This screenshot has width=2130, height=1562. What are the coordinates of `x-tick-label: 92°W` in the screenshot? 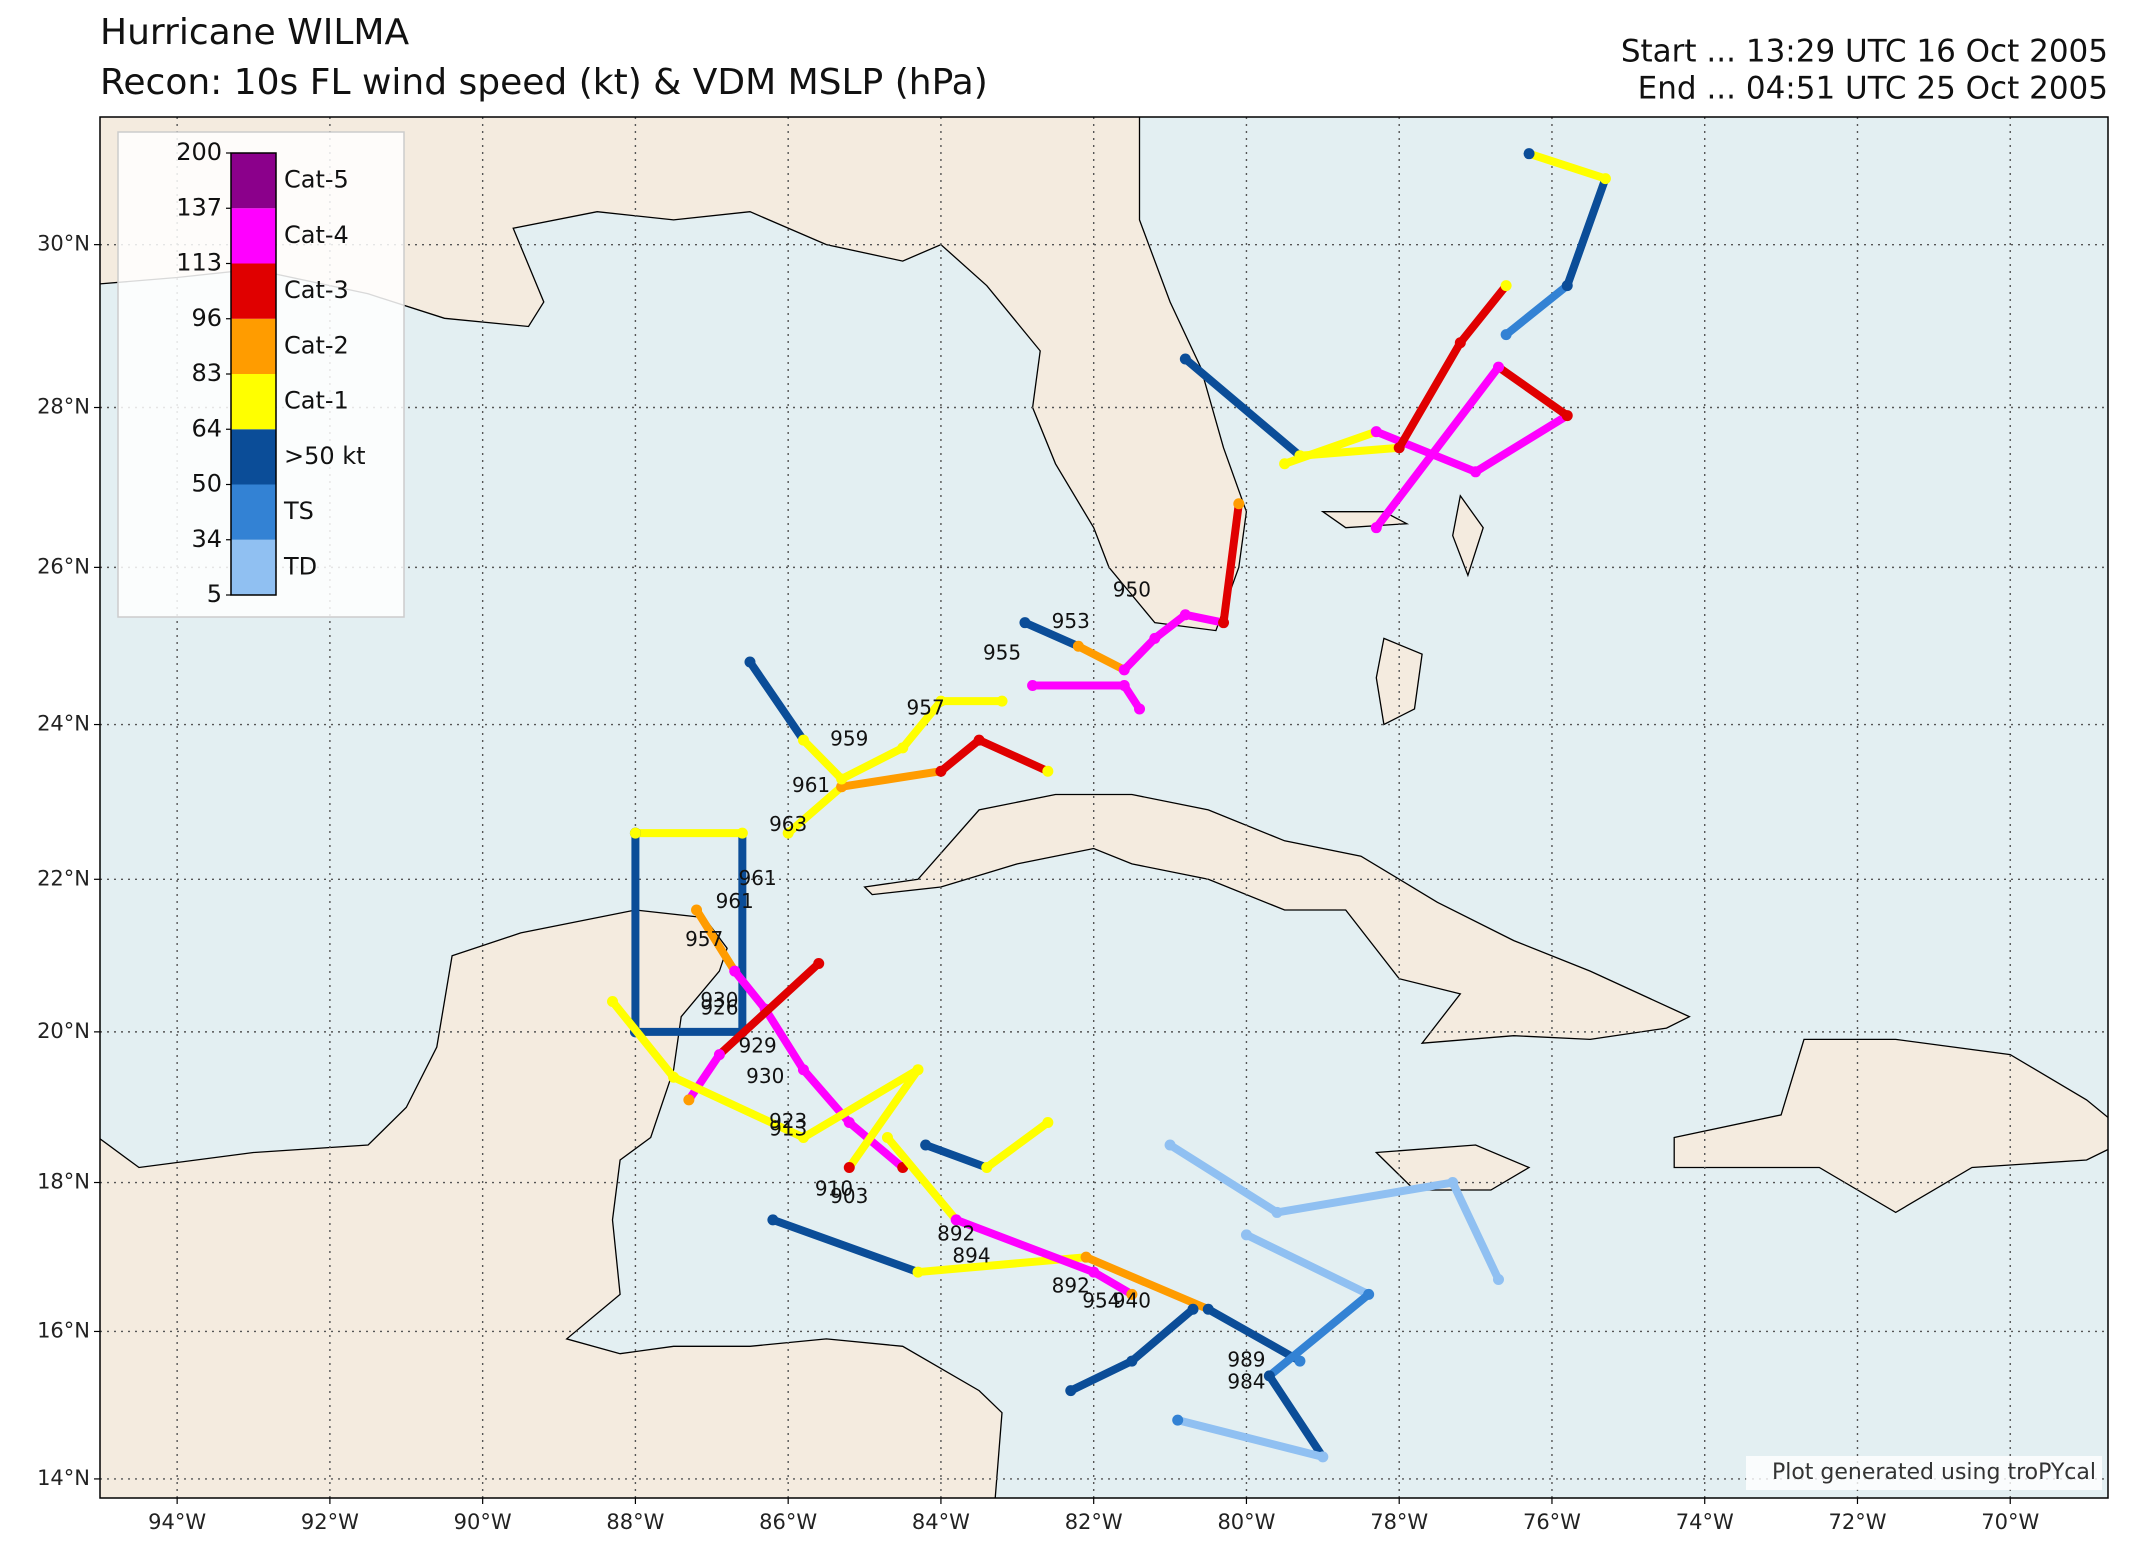 It's located at (330, 1522).